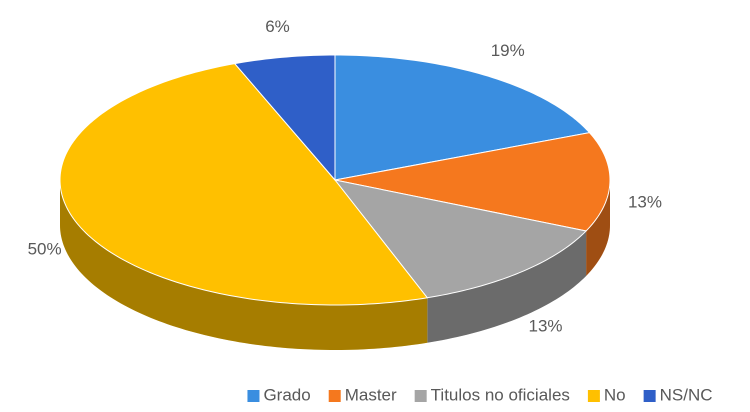 This screenshot has height=412, width=750. I want to click on legend-label: Titulos no oficiales, so click(500, 394).